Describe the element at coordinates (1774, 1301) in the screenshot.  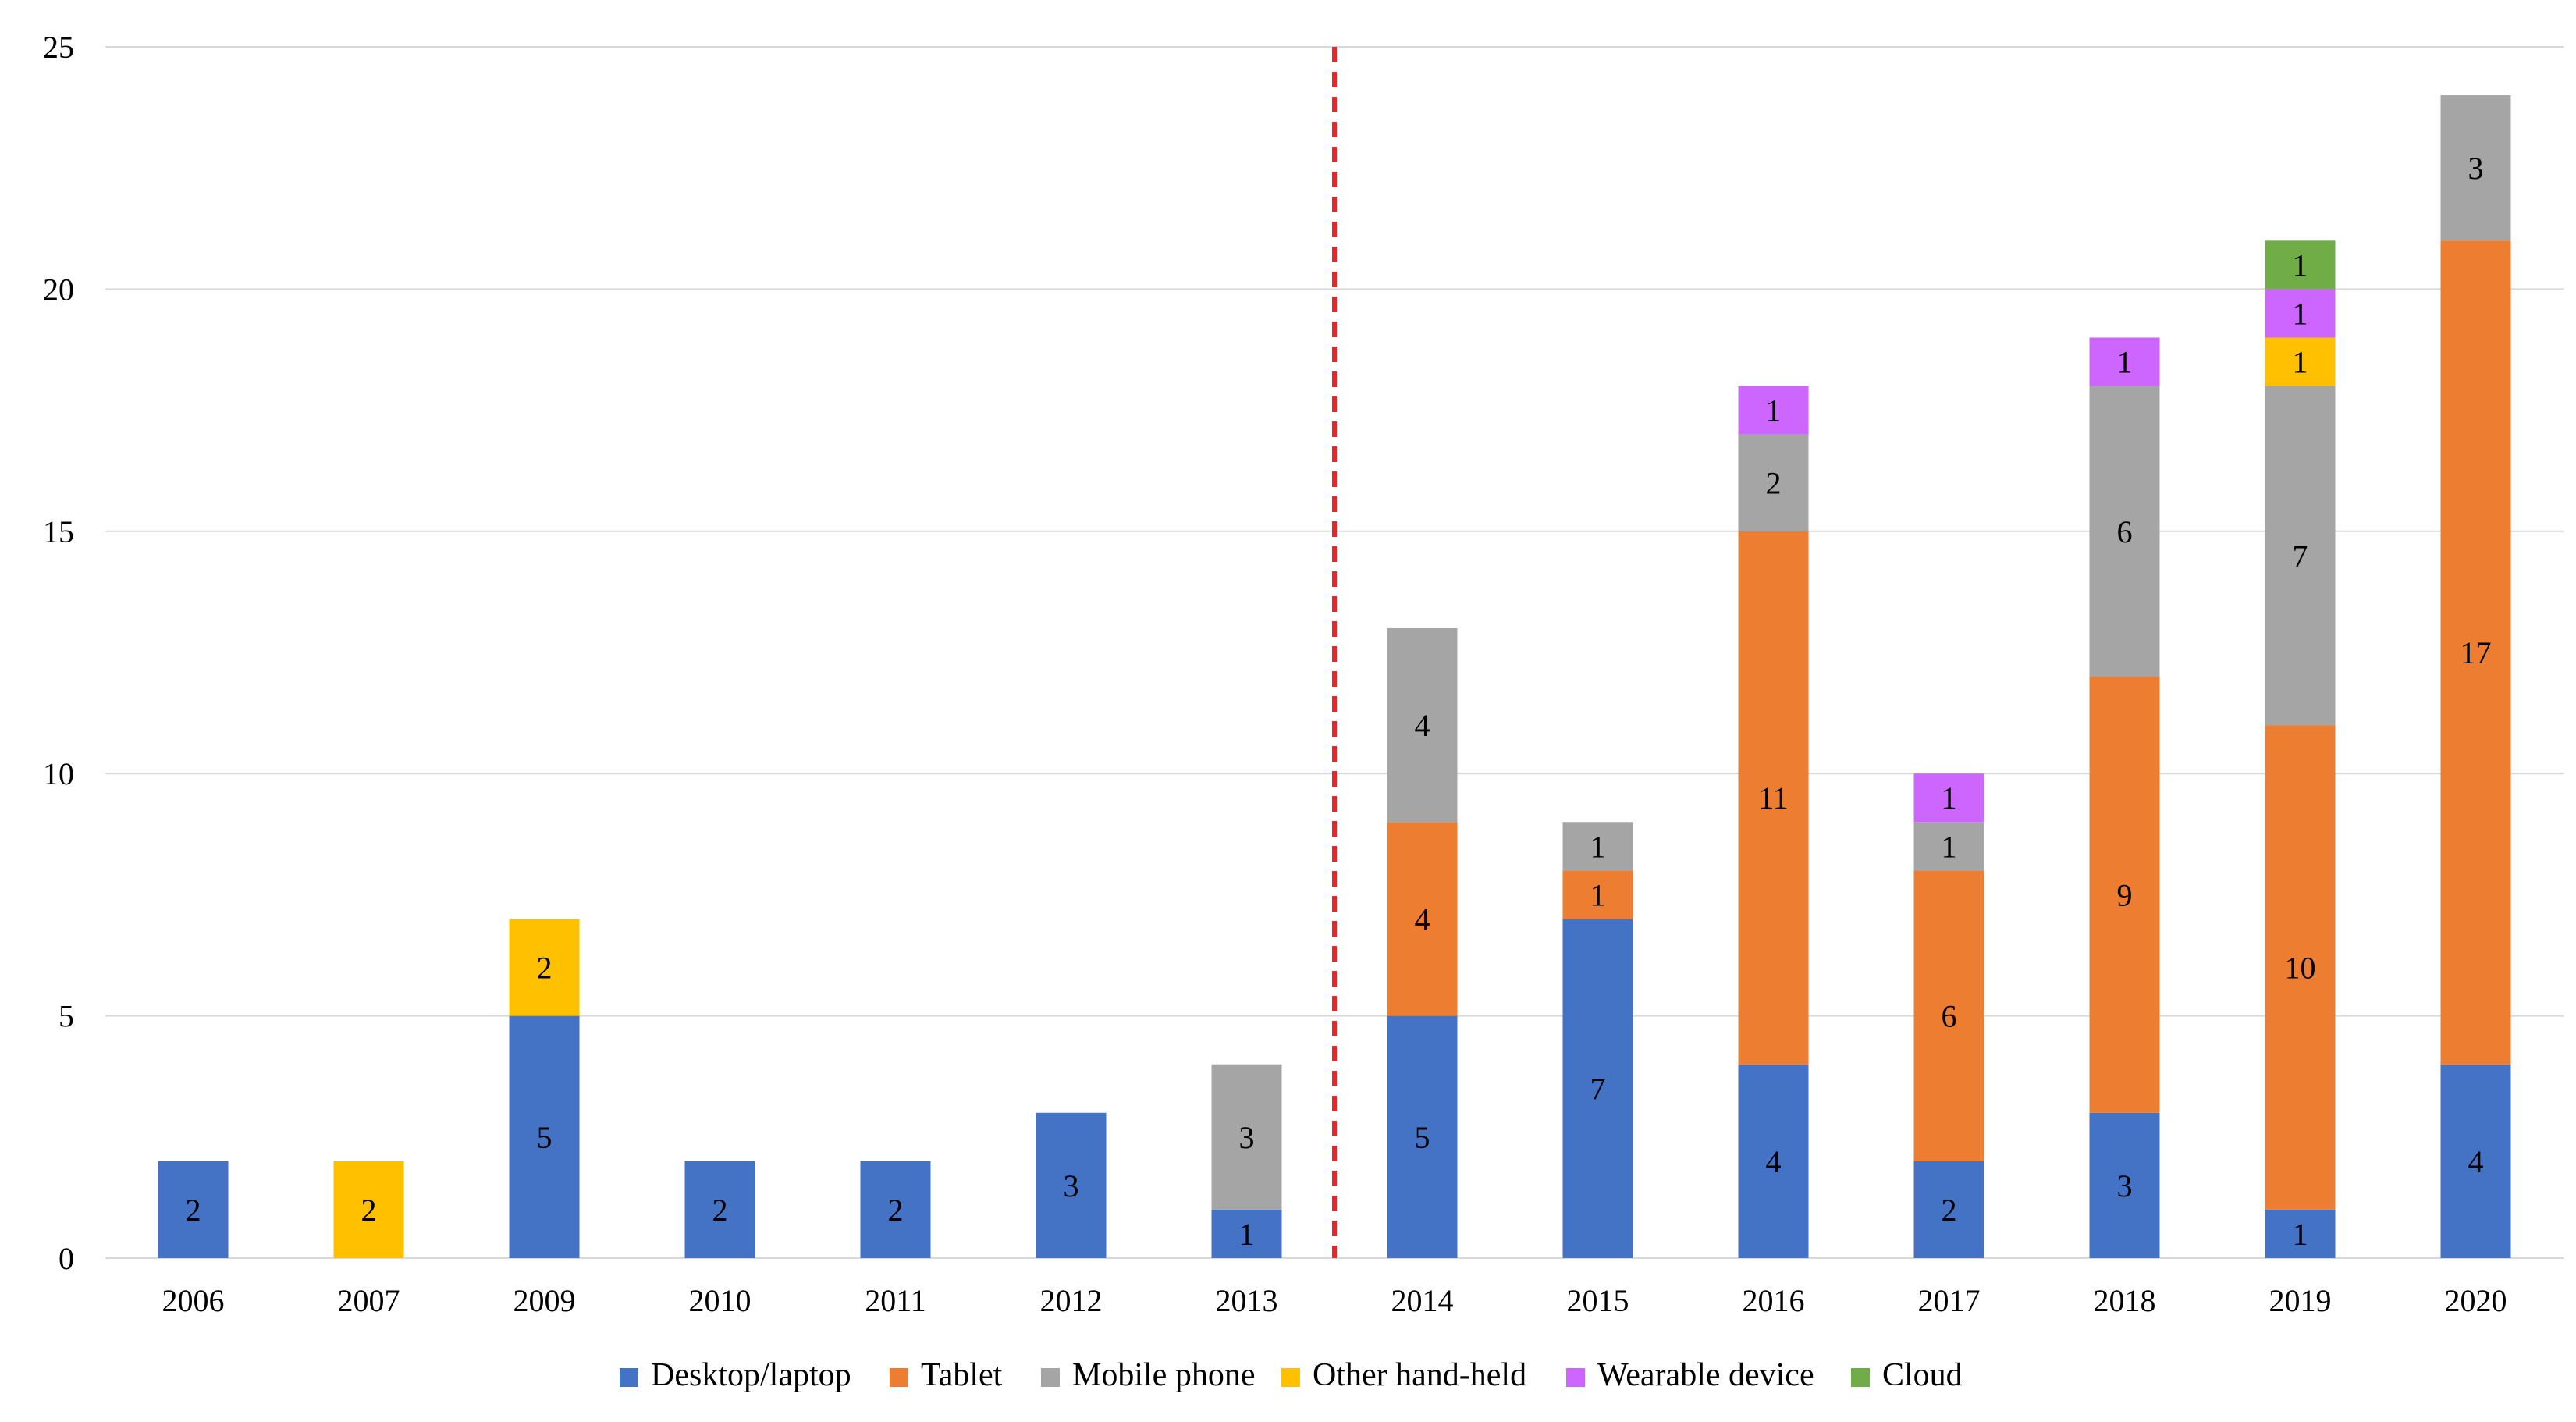
I see `x-tick-label: 2016` at that location.